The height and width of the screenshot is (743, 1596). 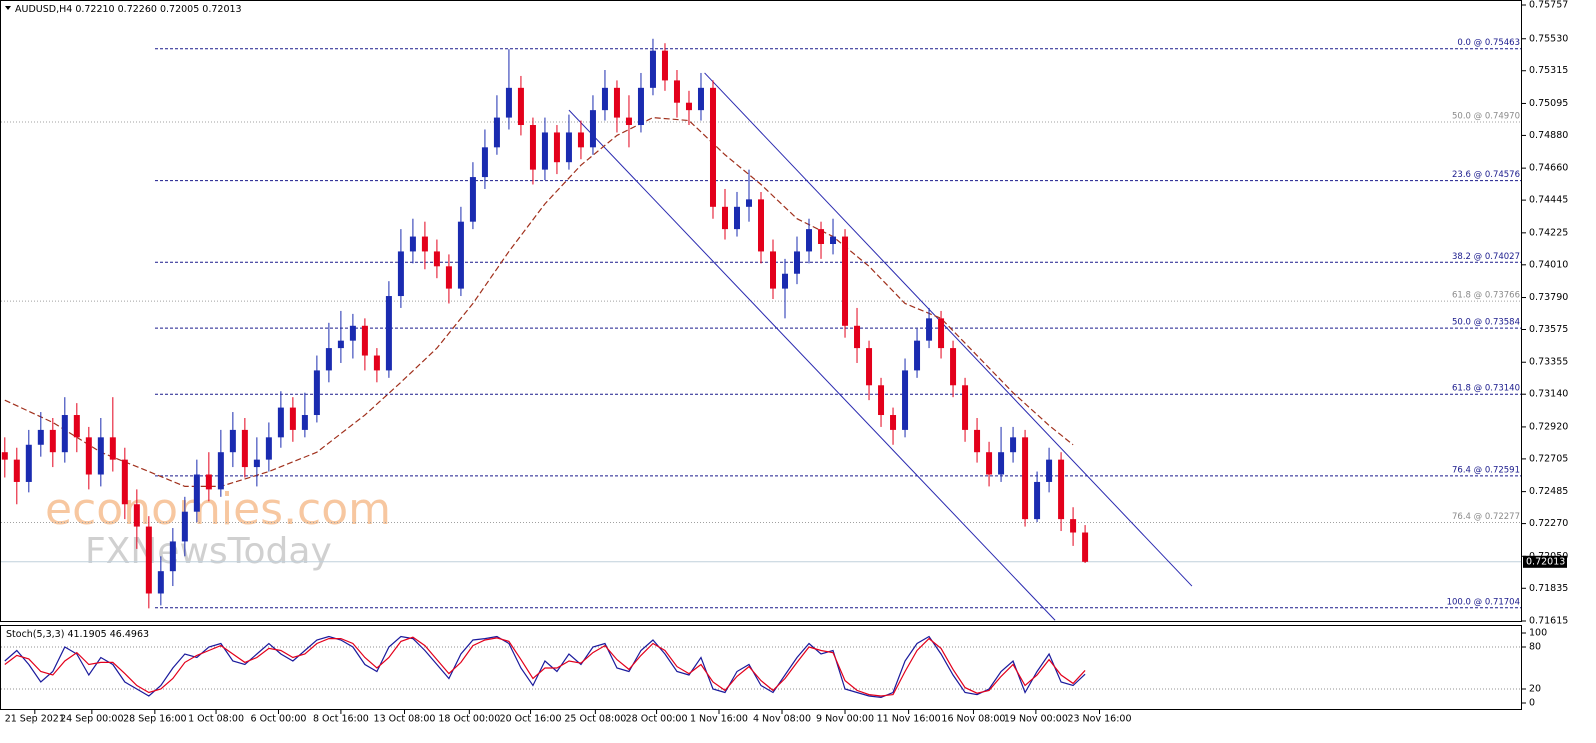 I want to click on x-tick-label: 25 Oct 08:00, so click(x=595, y=719).